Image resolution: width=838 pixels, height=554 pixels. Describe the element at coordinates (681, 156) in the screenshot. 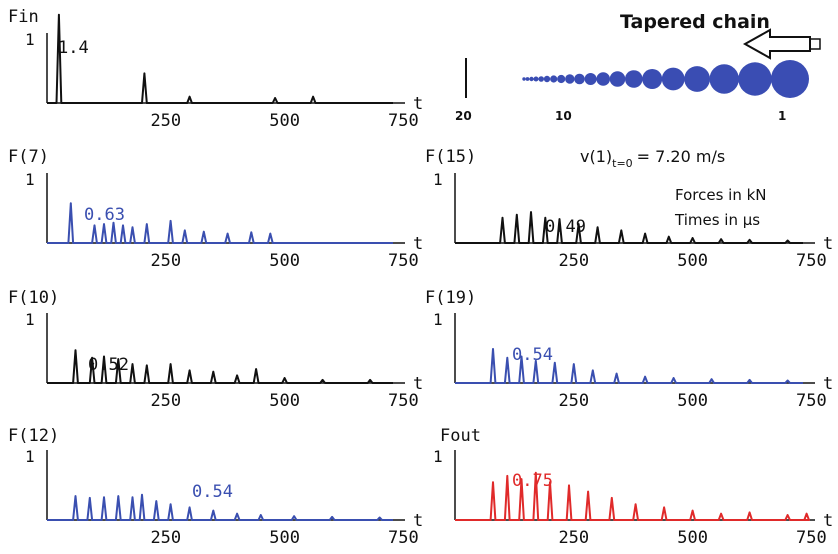

I see `velocity-value: = 7.20 m/s` at that location.